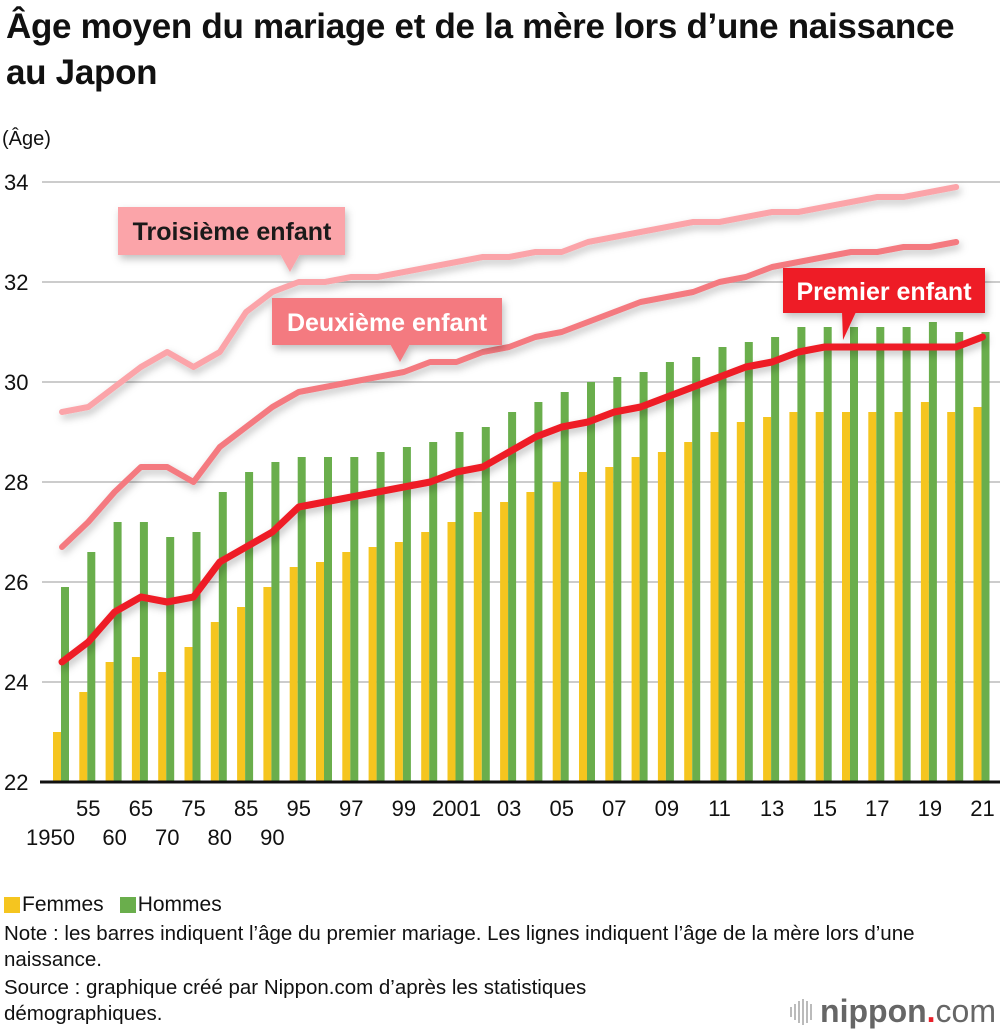 This screenshot has height=1034, width=1000. Describe the element at coordinates (387, 323) in the screenshot. I see `callout-second-child-label: Deuxième enfant` at that location.